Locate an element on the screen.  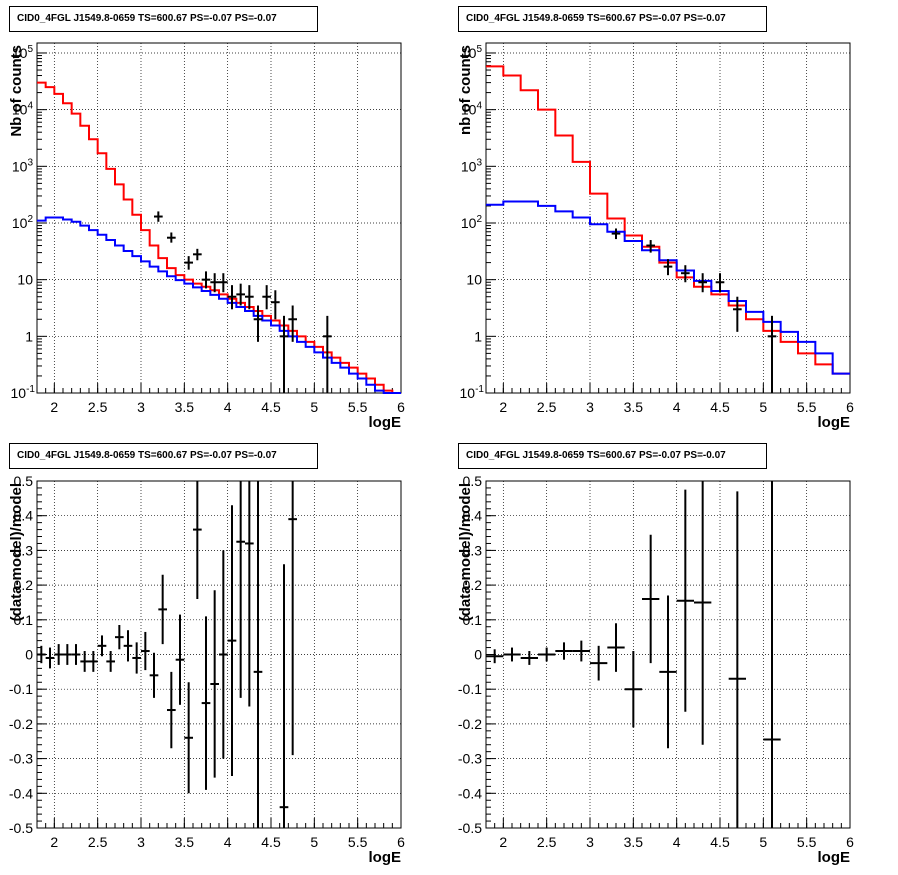
x-tick-label: 4 is located at coordinates (228, 842).